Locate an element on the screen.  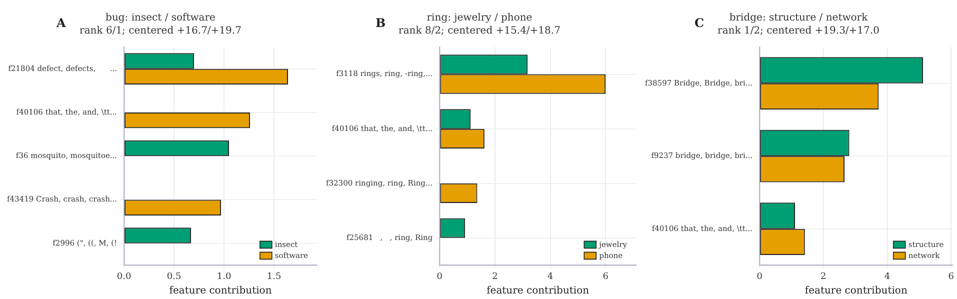
text: C is located at coordinates (699, 23).